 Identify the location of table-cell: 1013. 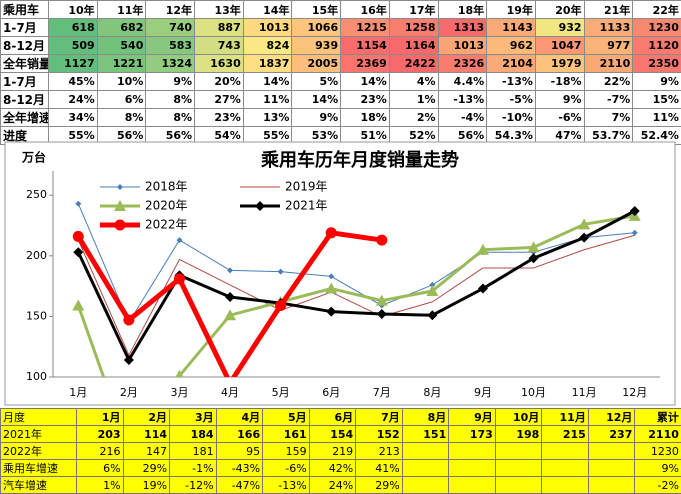
(267, 28).